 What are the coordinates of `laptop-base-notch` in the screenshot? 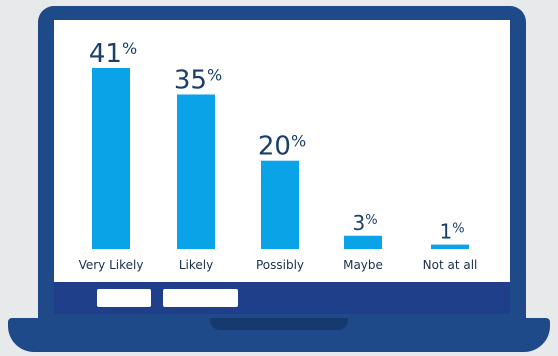 It's located at (279, 324).